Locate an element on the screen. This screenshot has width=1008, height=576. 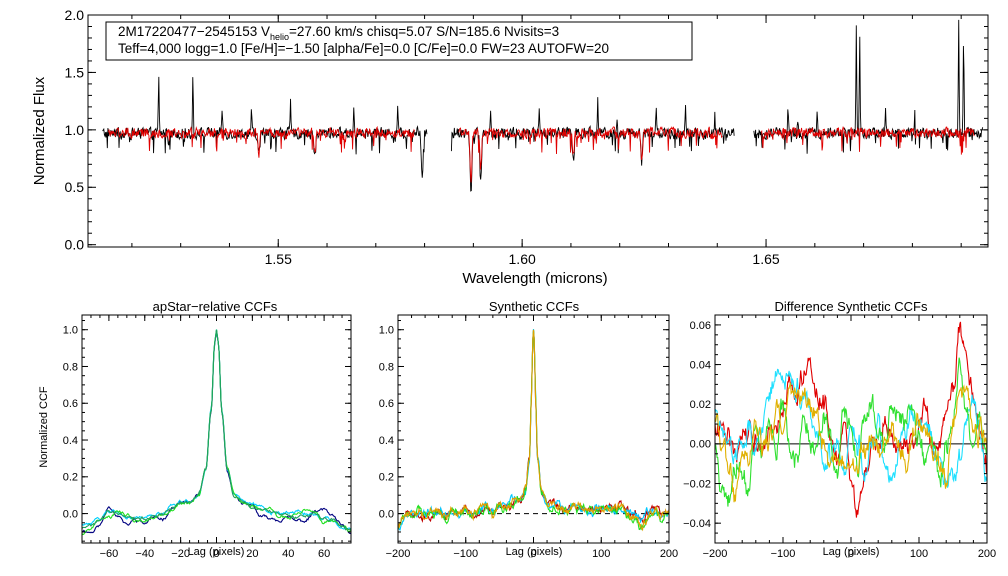
apstar_ccf-xtick-label: 20 is located at coordinates (252, 554).